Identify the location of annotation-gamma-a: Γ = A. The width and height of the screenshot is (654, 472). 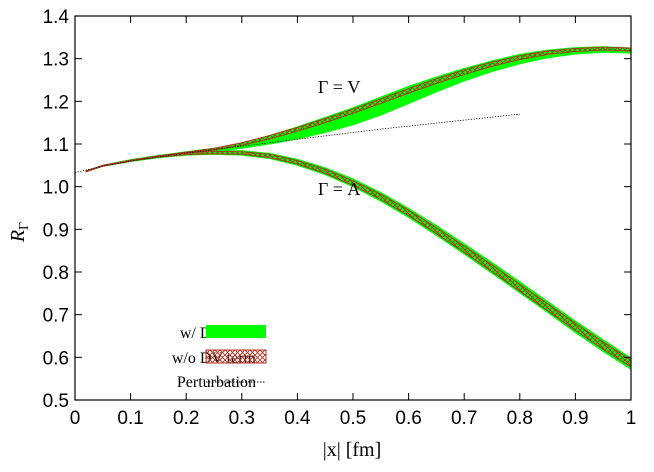
(339, 189).